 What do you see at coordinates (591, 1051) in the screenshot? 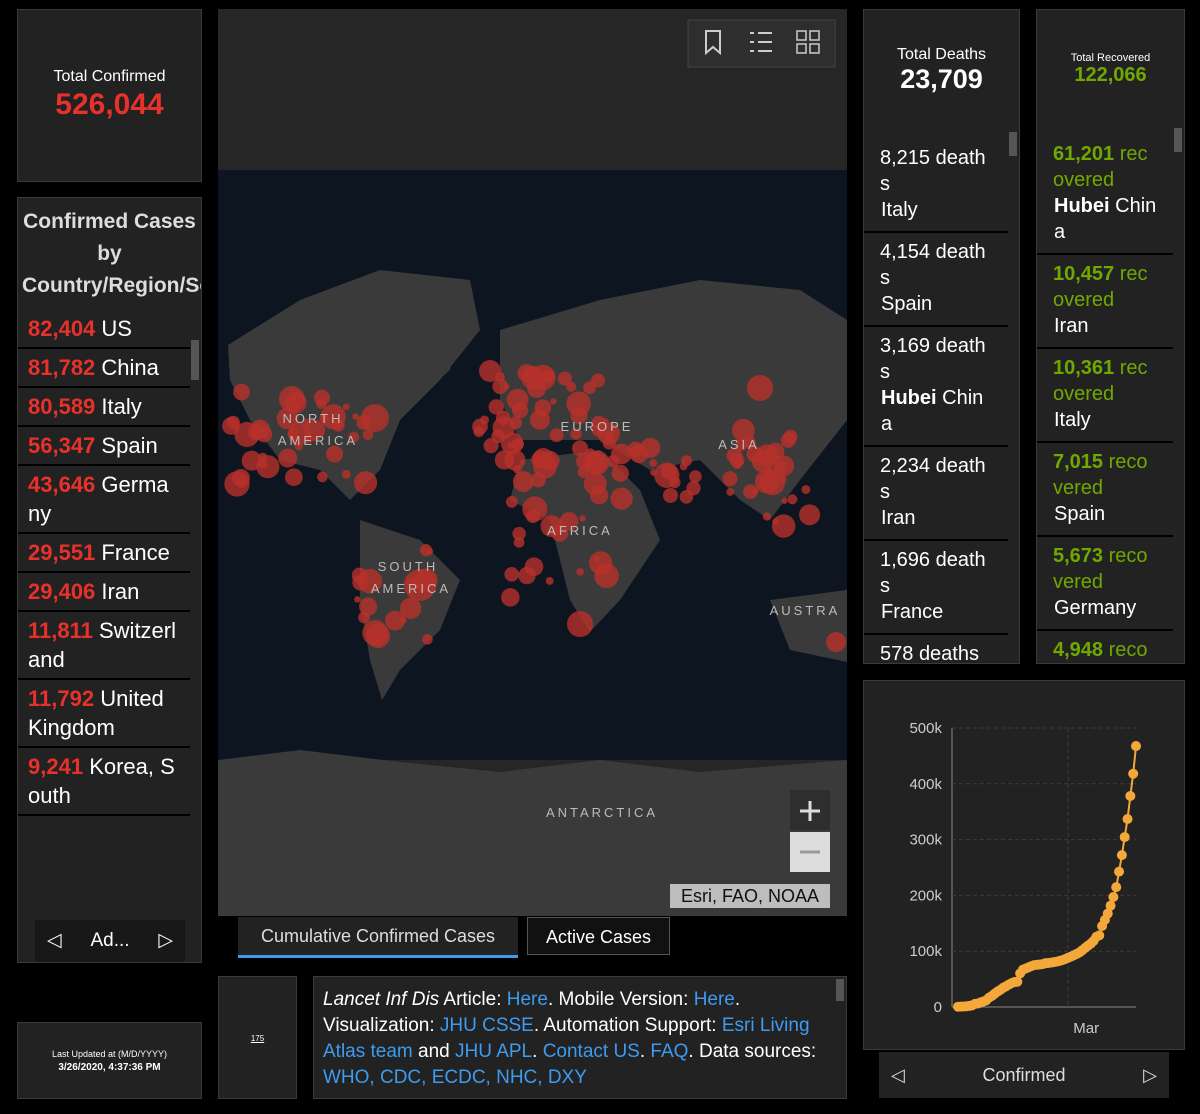
I see `link: Contact US` at bounding box center [591, 1051].